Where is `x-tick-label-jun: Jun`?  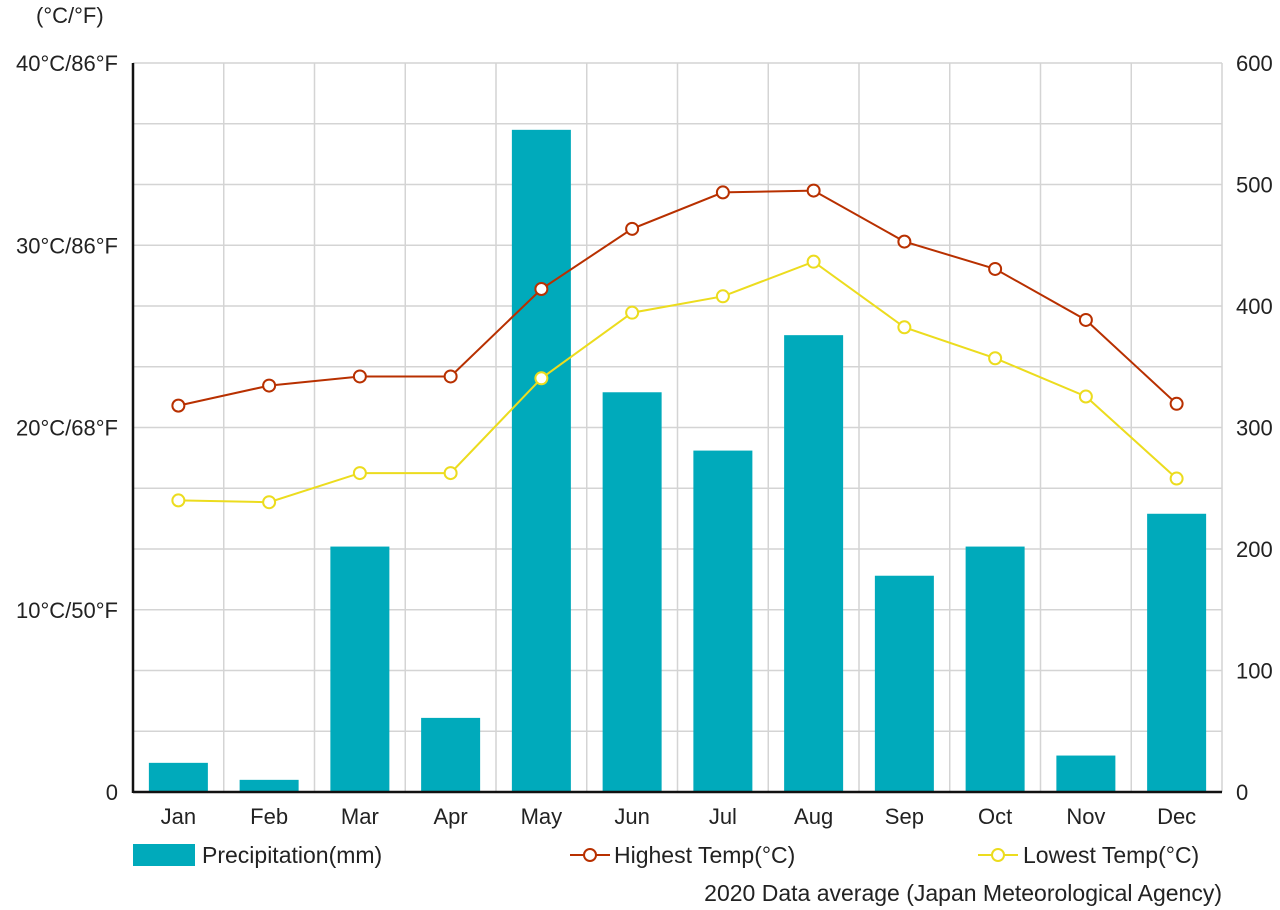
x-tick-label-jun: Jun is located at coordinates (631, 816).